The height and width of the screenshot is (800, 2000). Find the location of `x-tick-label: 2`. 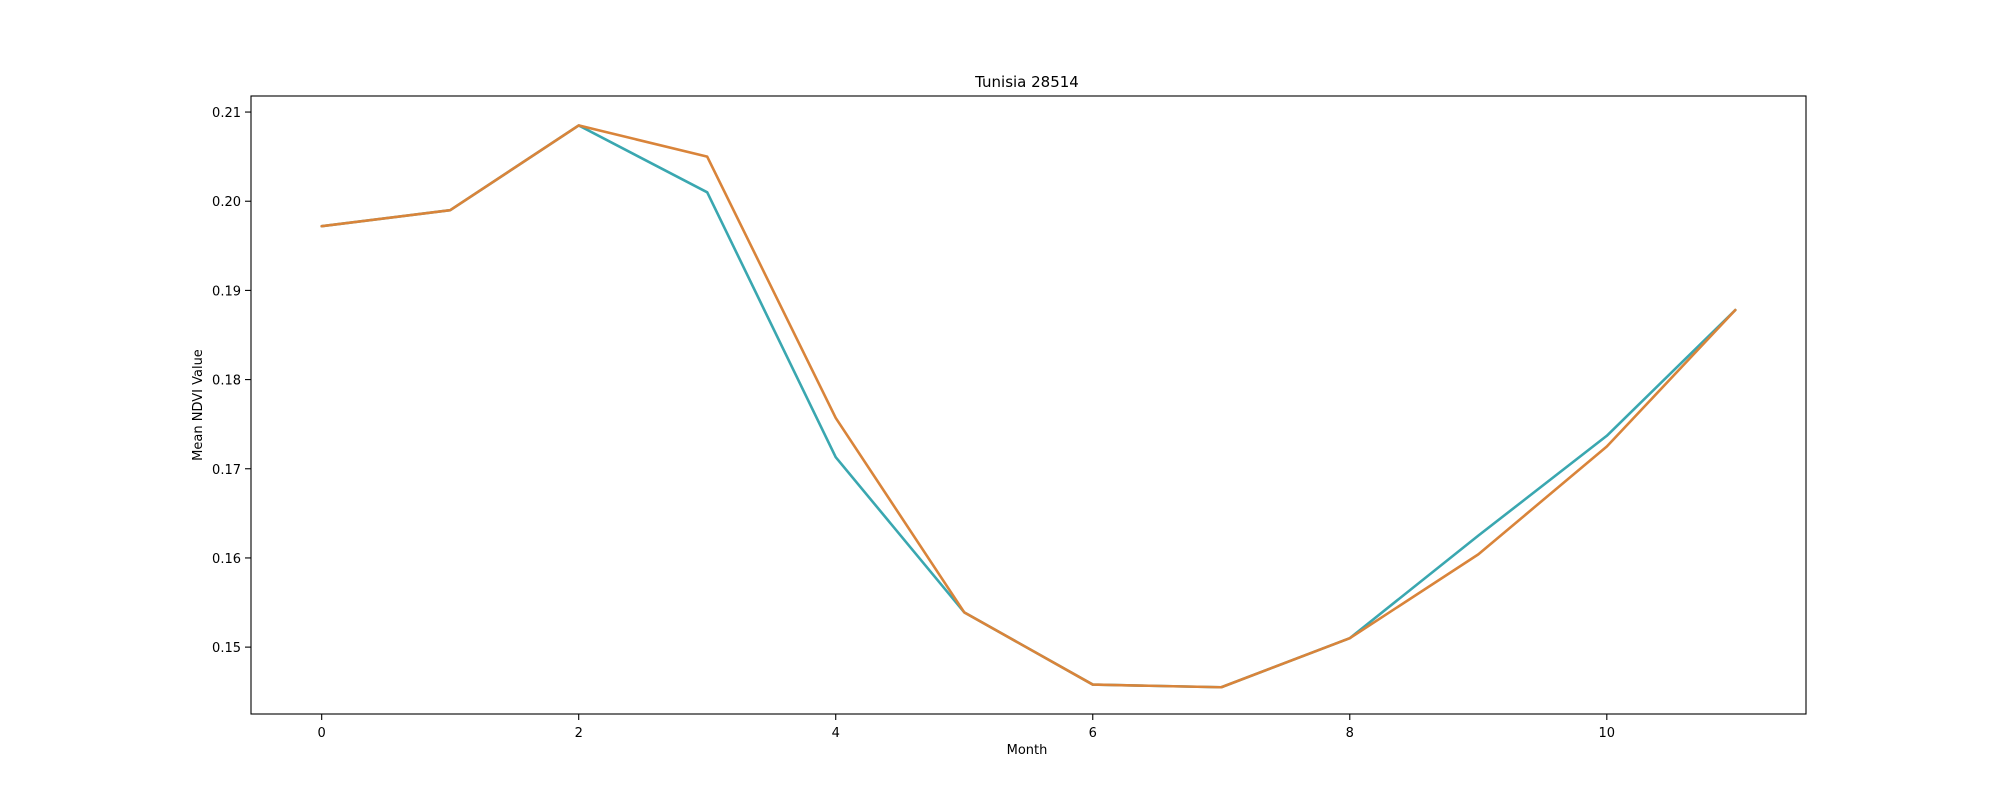

x-tick-label: 2 is located at coordinates (579, 733).